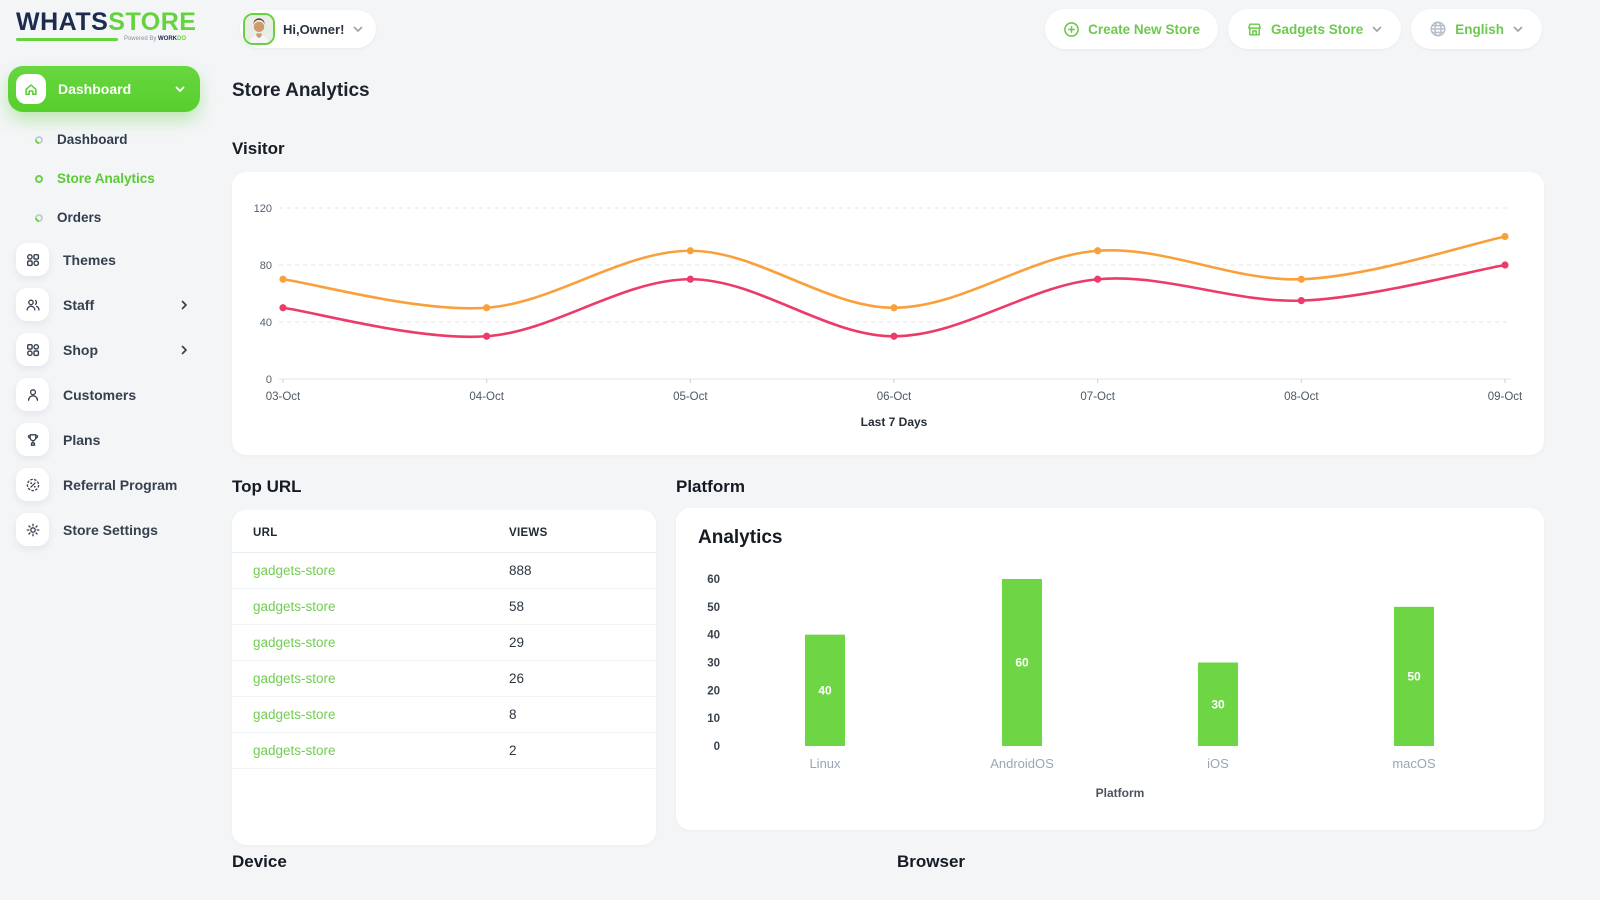  Describe the element at coordinates (110, 529) in the screenshot. I see `sidebar-item-label: Store Settings` at that location.